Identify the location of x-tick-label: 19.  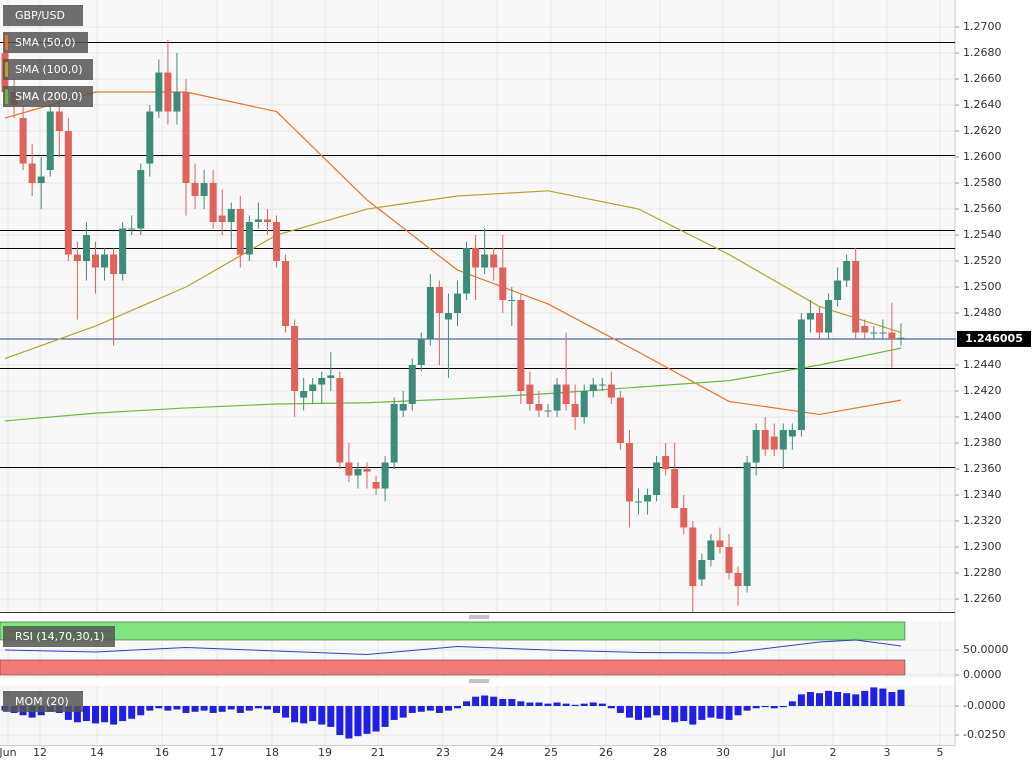
(325, 752).